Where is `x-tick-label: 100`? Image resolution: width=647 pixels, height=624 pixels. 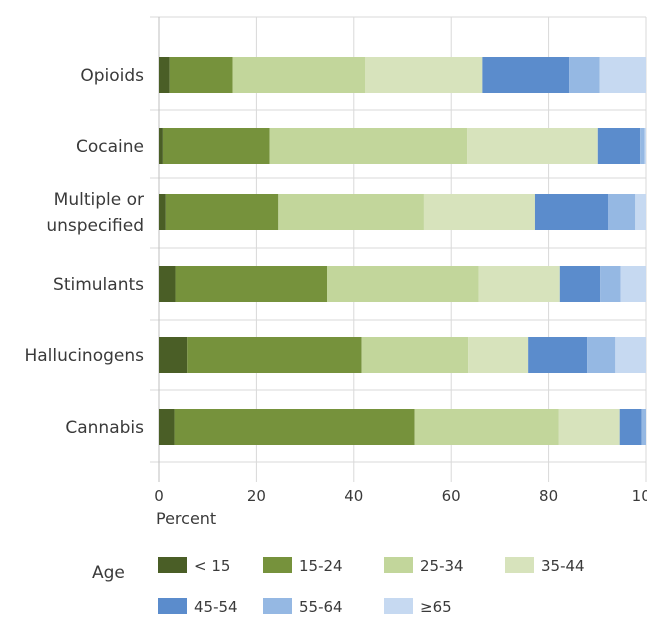
x-tick-label: 100 is located at coordinates (639, 496).